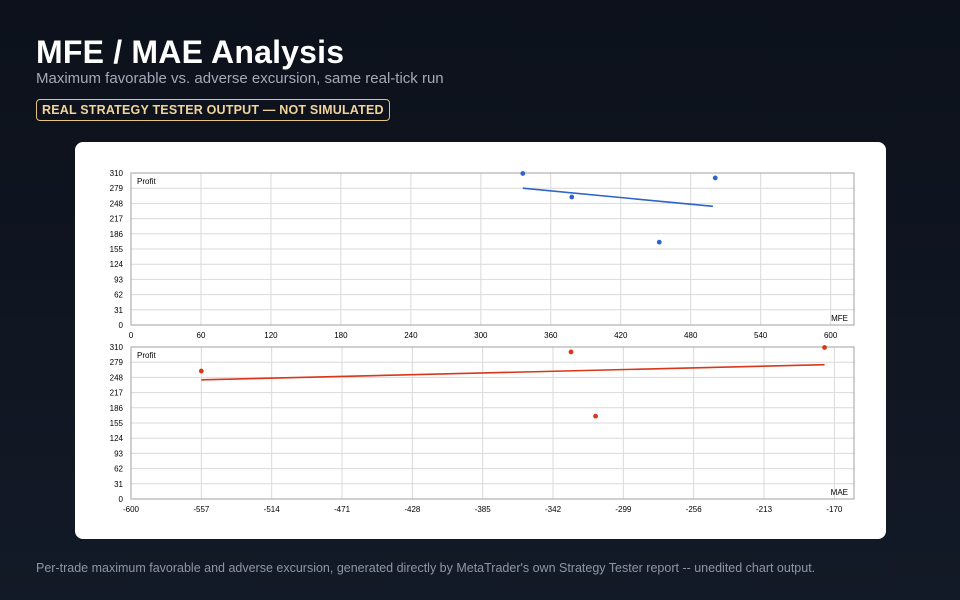 This screenshot has height=600, width=960. Describe the element at coordinates (272, 509) in the screenshot. I see `mae-x-tick-label: -514` at that location.